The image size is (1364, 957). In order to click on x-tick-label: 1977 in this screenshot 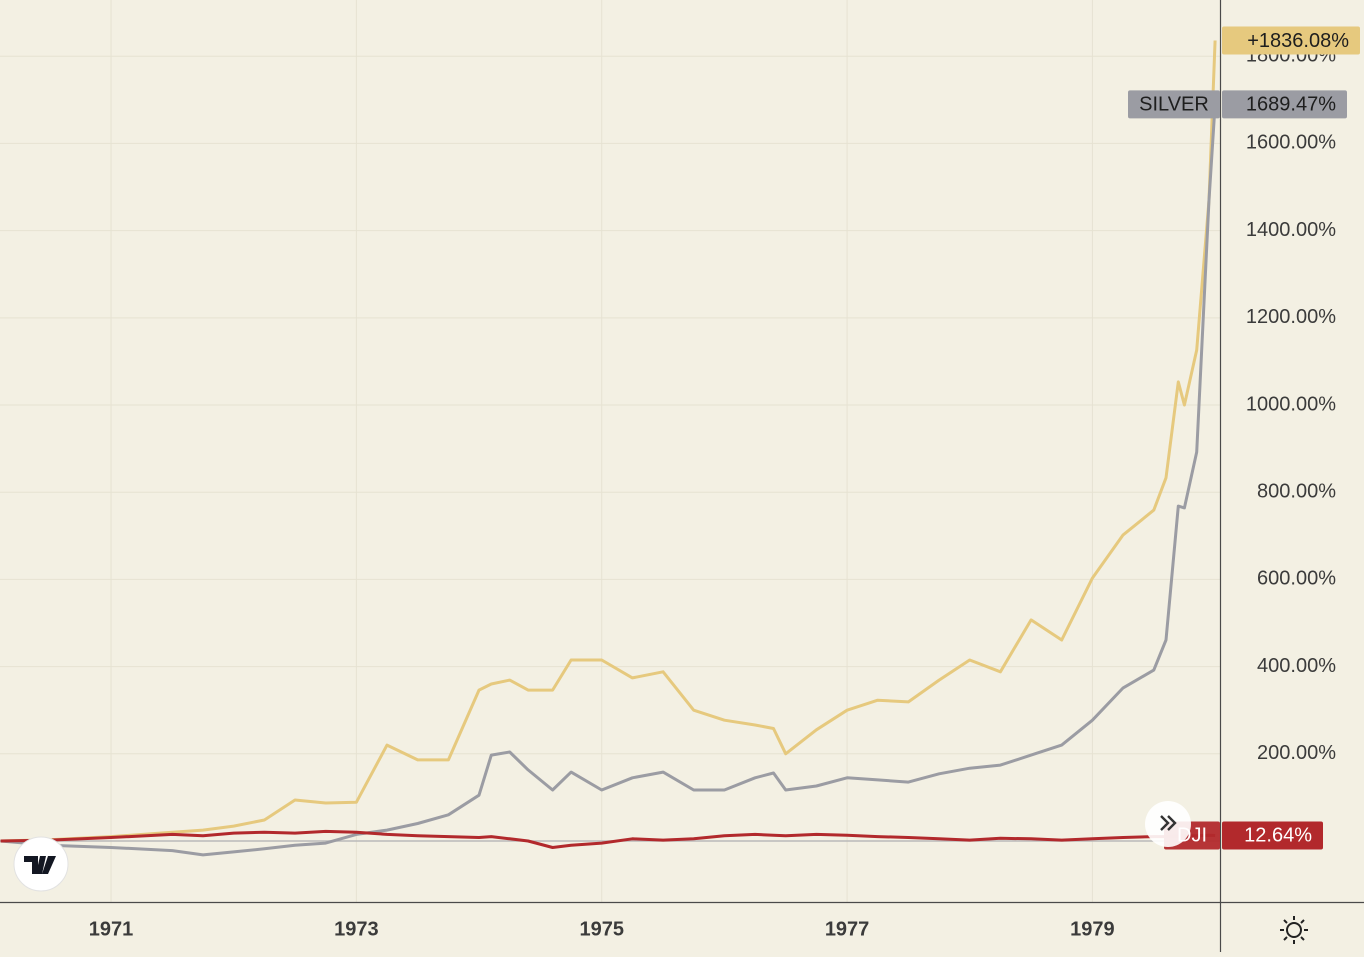, I will do `click(847, 929)`.